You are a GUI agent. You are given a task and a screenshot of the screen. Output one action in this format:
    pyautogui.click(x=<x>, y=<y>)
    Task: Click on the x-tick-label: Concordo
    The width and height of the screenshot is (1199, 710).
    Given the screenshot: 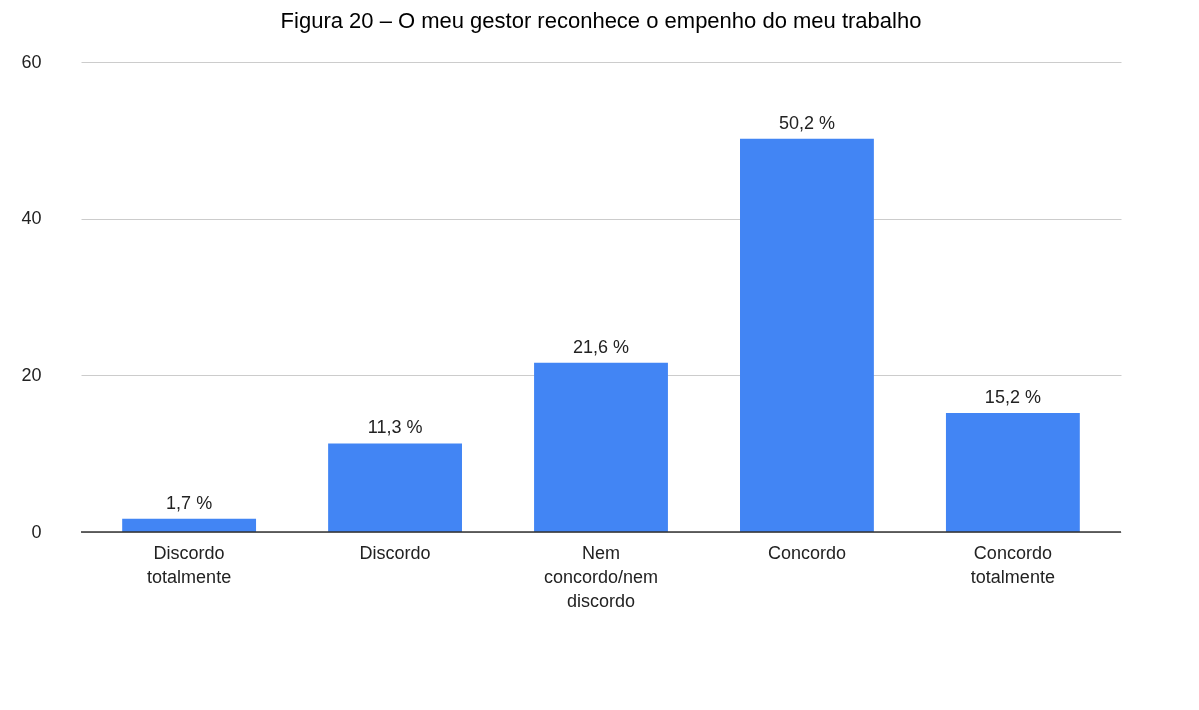 What is the action you would take?
    pyautogui.click(x=806, y=552)
    